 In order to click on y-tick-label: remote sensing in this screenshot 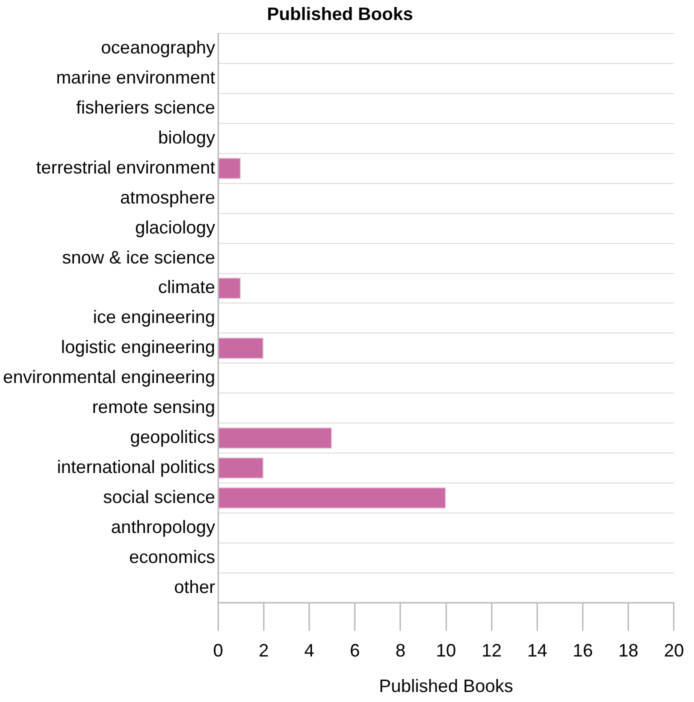, I will do `click(154, 407)`.